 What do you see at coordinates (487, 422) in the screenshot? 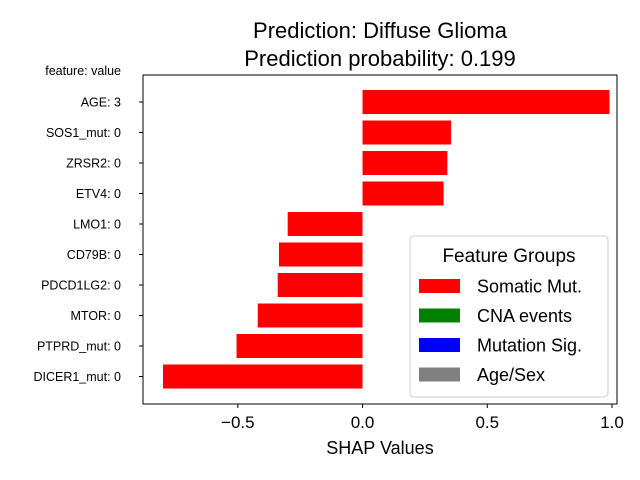
I see `x-tick-label: 0.5` at bounding box center [487, 422].